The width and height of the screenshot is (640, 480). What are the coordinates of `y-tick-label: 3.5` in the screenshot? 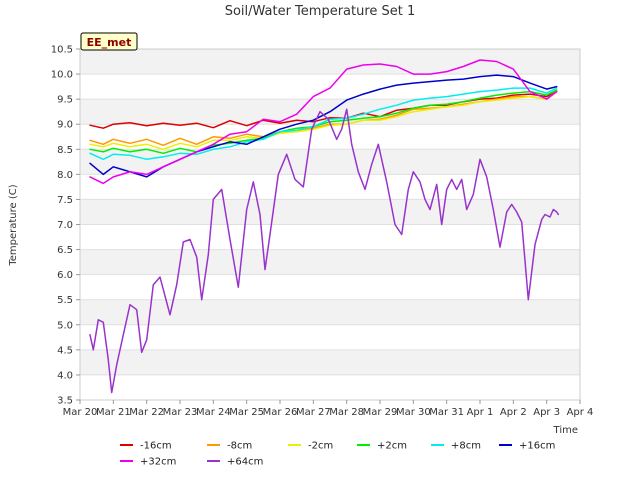 It's located at (65, 401).